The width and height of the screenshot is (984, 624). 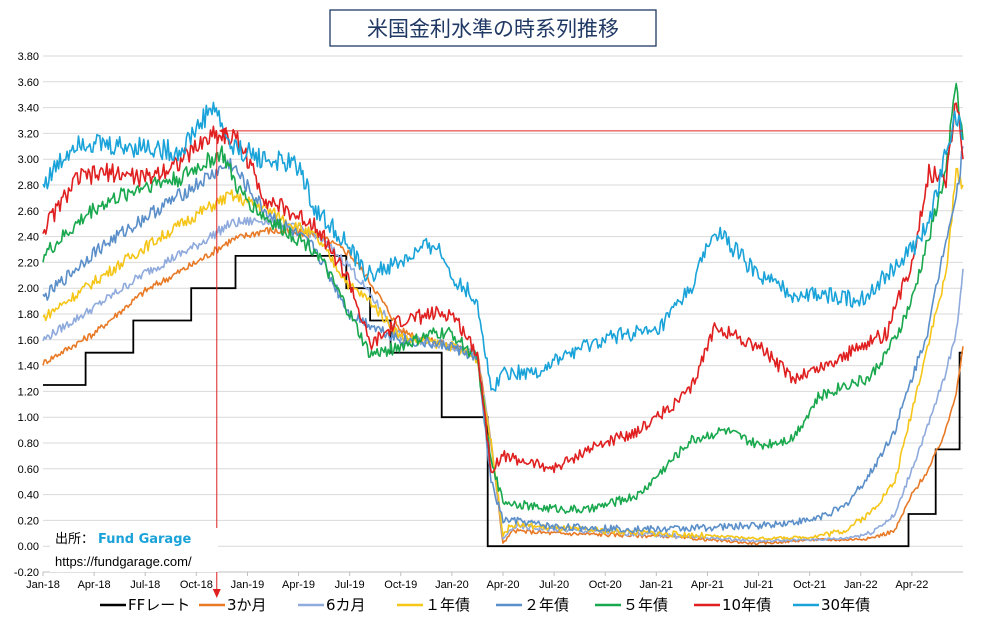 What do you see at coordinates (94, 585) in the screenshot?
I see `x-tick-label: Apr-18` at bounding box center [94, 585].